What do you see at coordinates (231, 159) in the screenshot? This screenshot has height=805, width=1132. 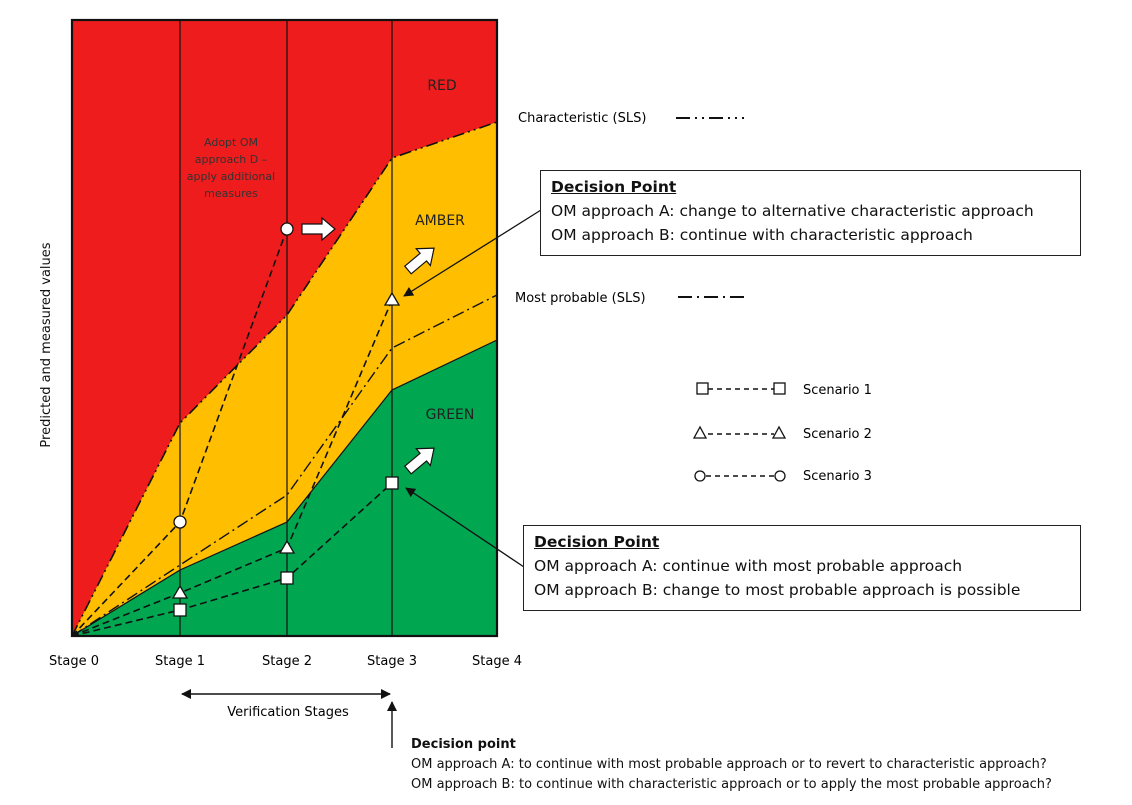 I see `adopt-note-line: approach D –` at bounding box center [231, 159].